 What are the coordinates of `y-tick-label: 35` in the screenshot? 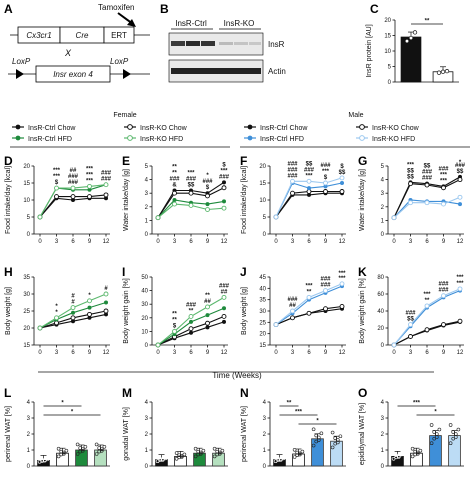 It's located at (262, 301).